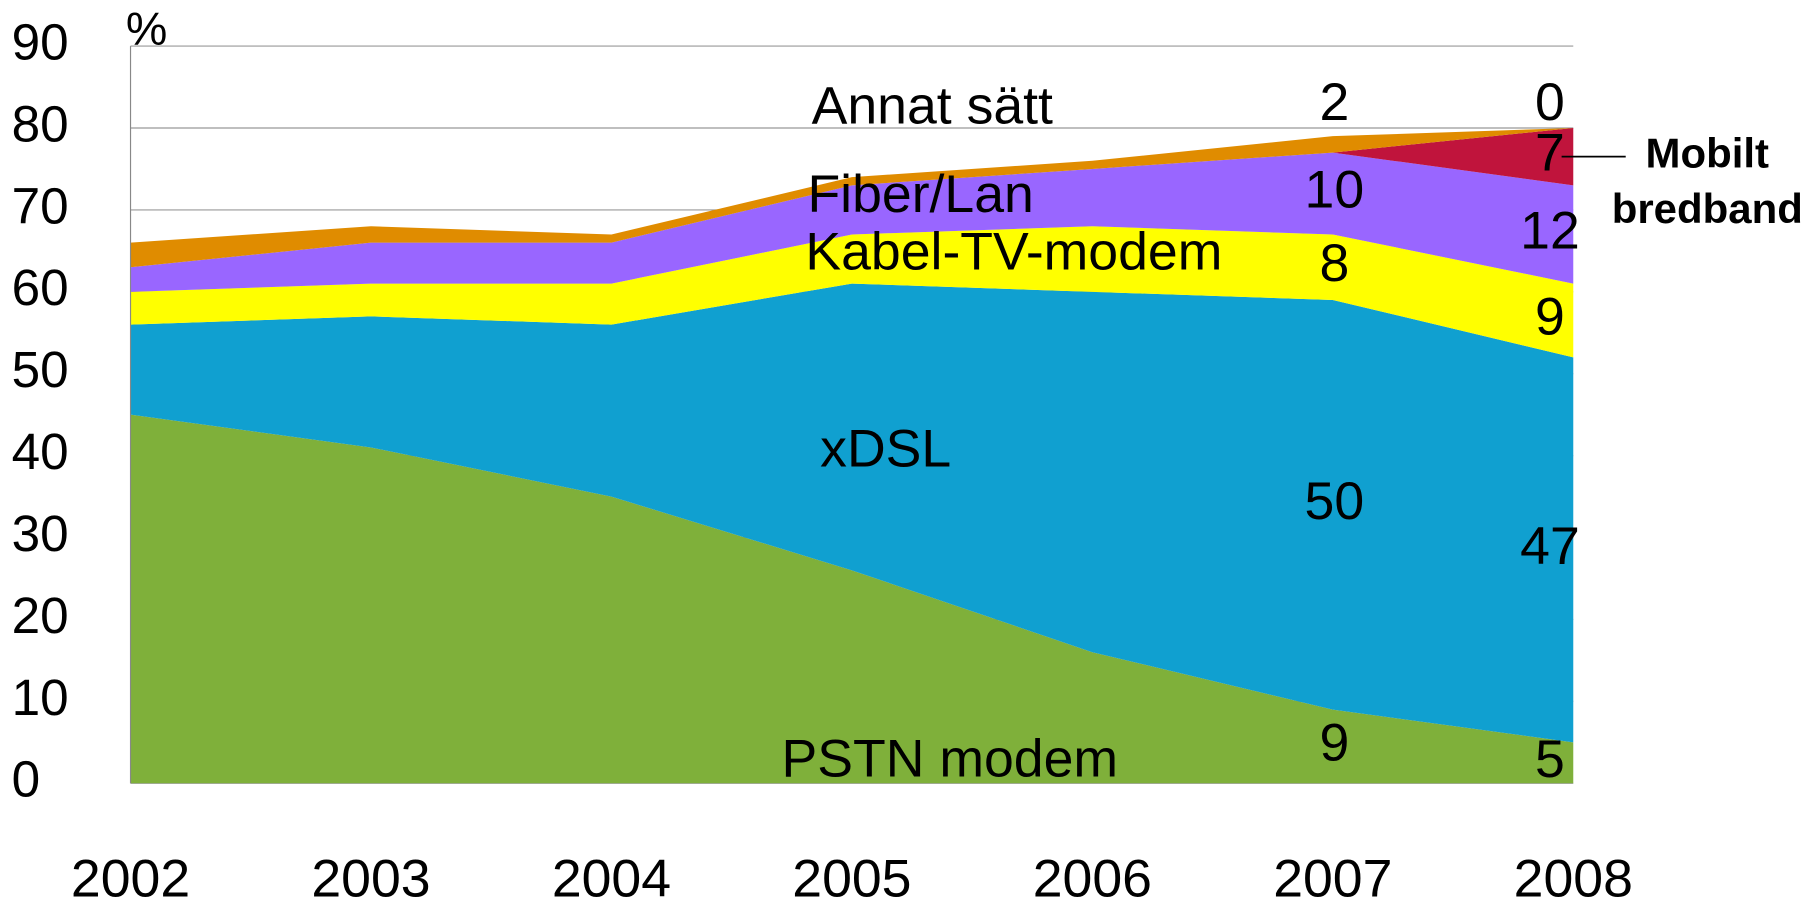 The width and height of the screenshot is (1818, 910). I want to click on y-tick-label: 60, so click(40, 287).